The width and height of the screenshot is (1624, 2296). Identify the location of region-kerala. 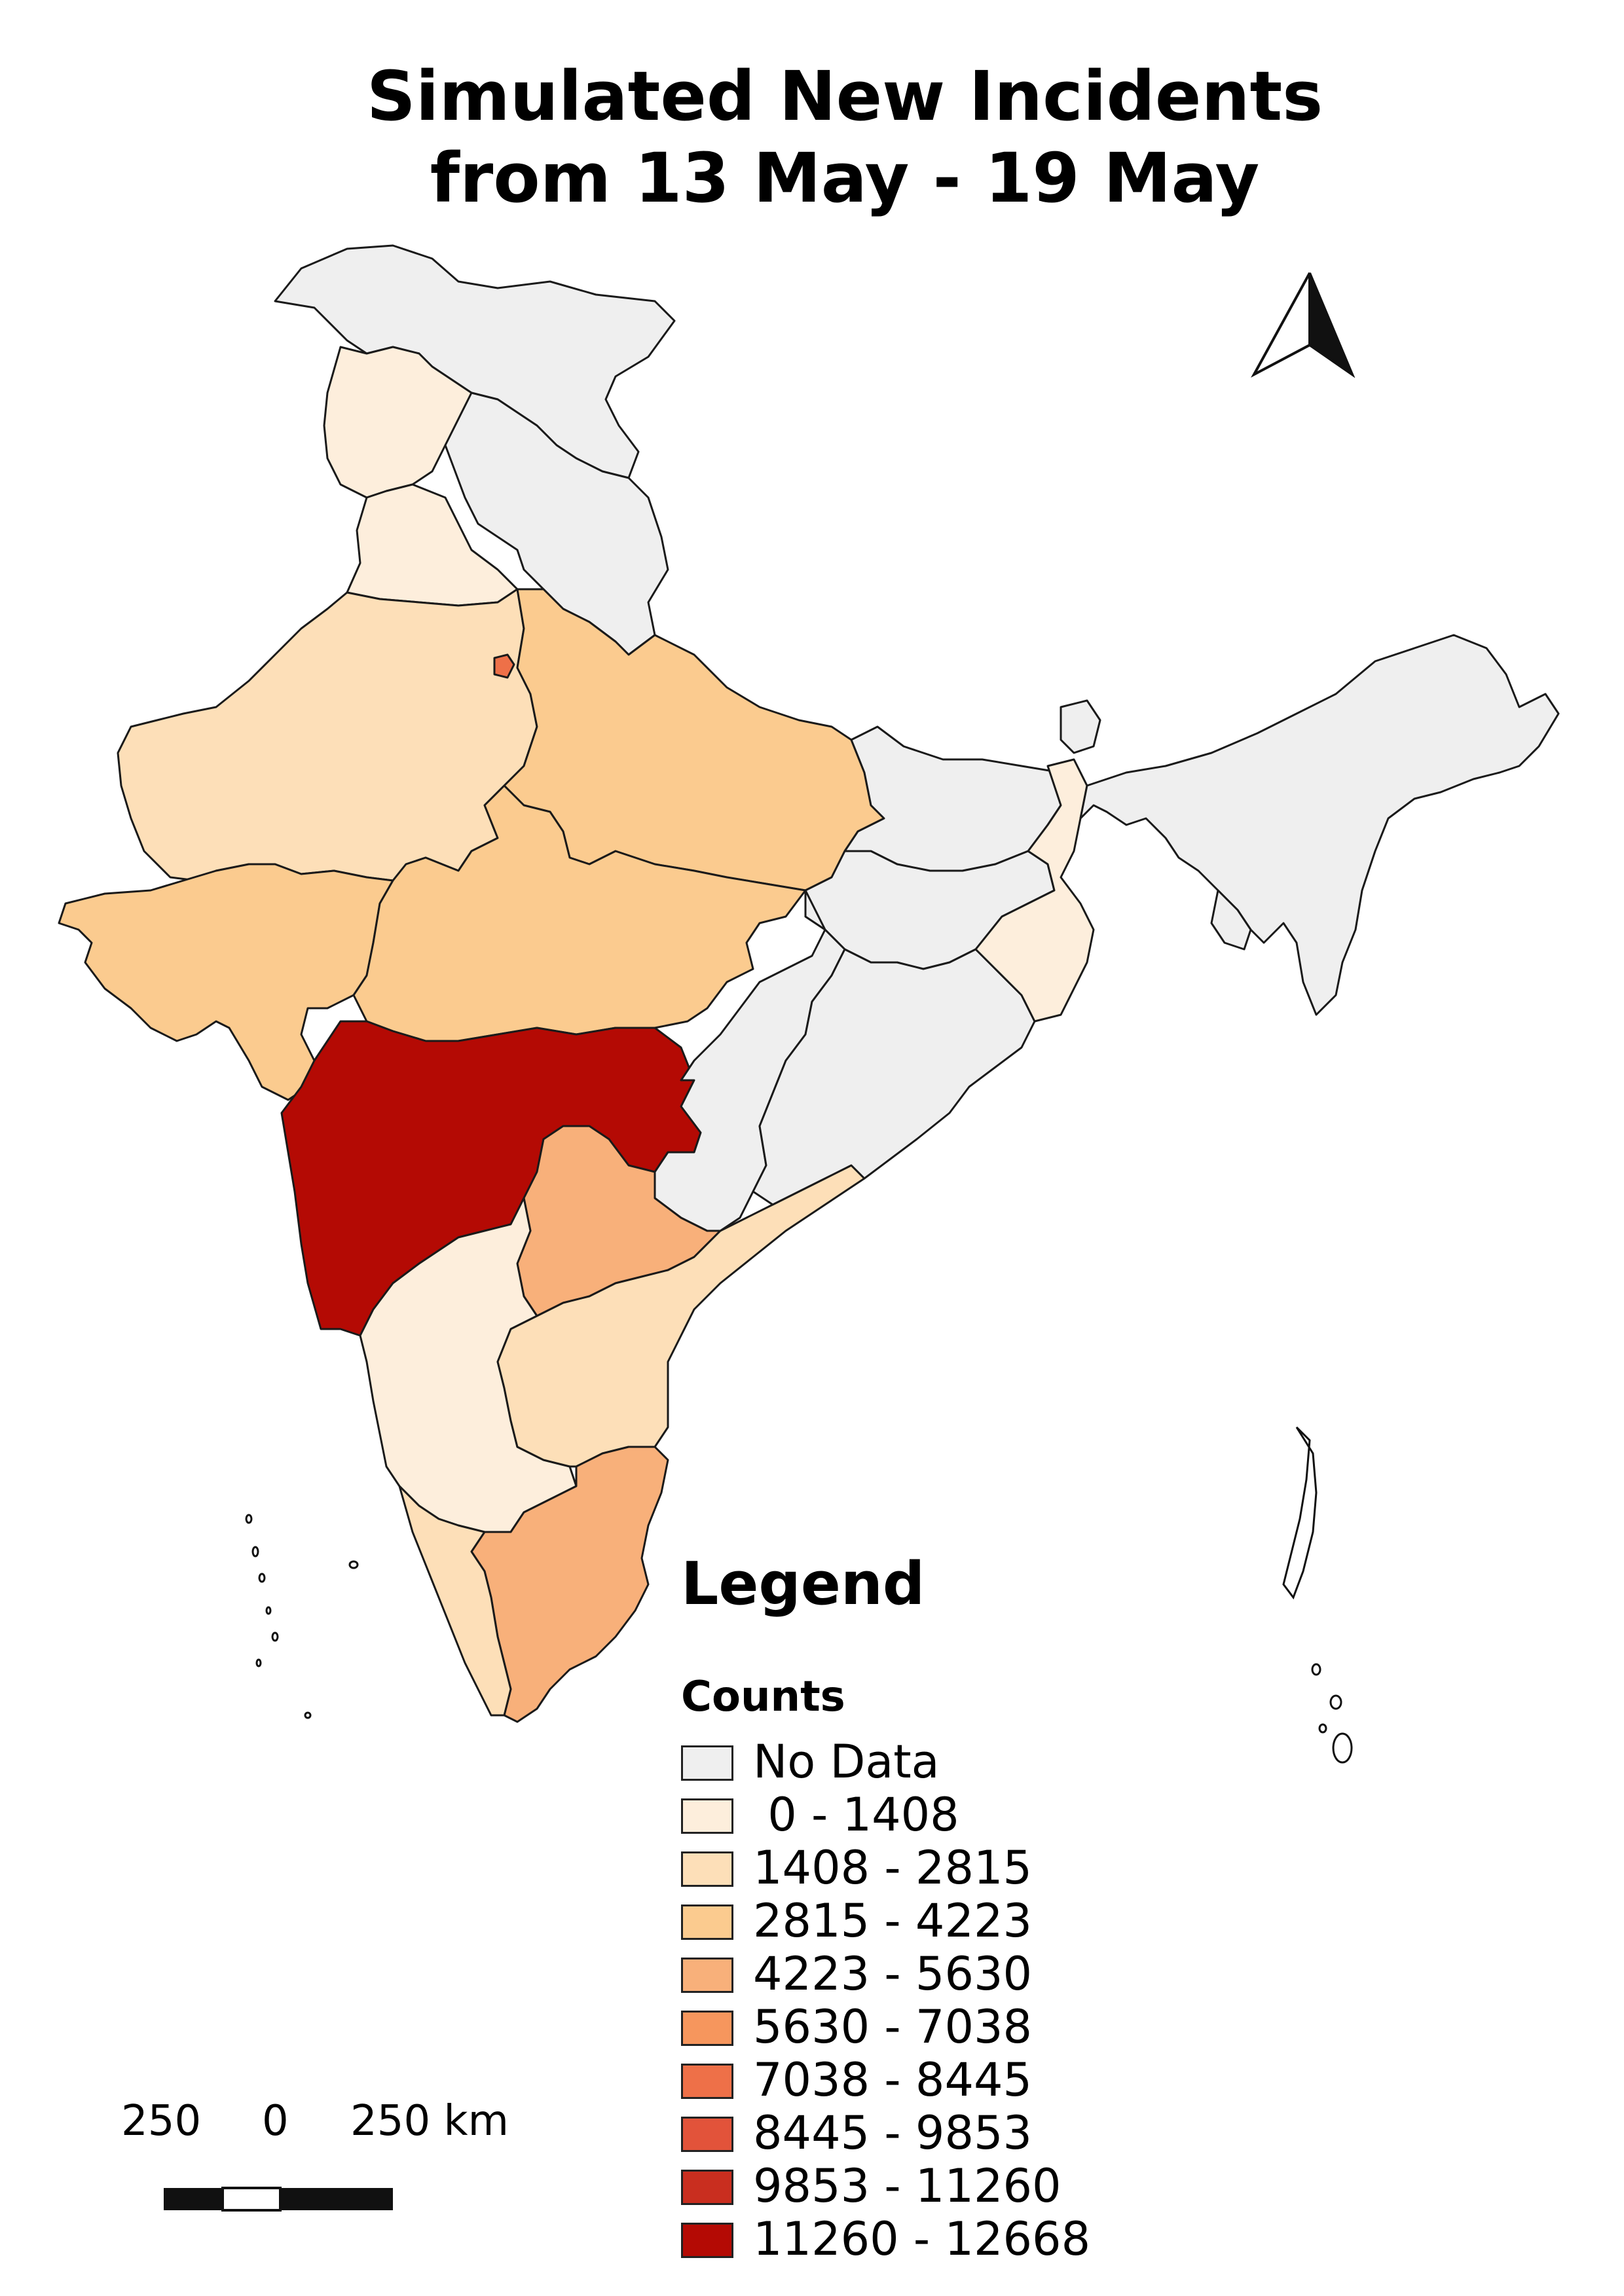
(455, 1601).